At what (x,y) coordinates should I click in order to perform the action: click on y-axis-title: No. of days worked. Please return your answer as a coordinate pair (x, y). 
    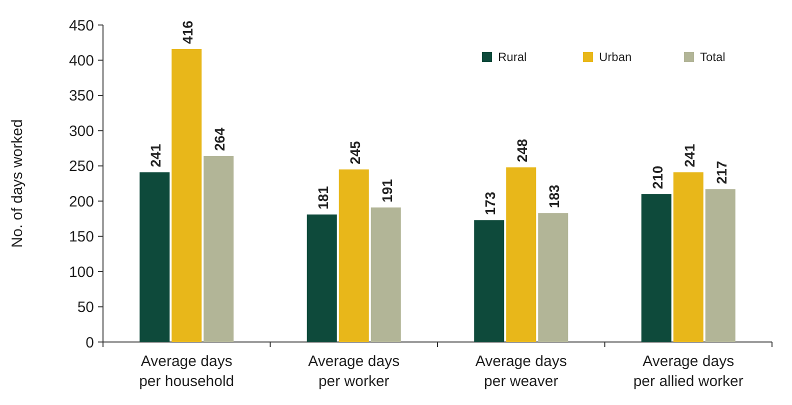
    Looking at the image, I should click on (17, 183).